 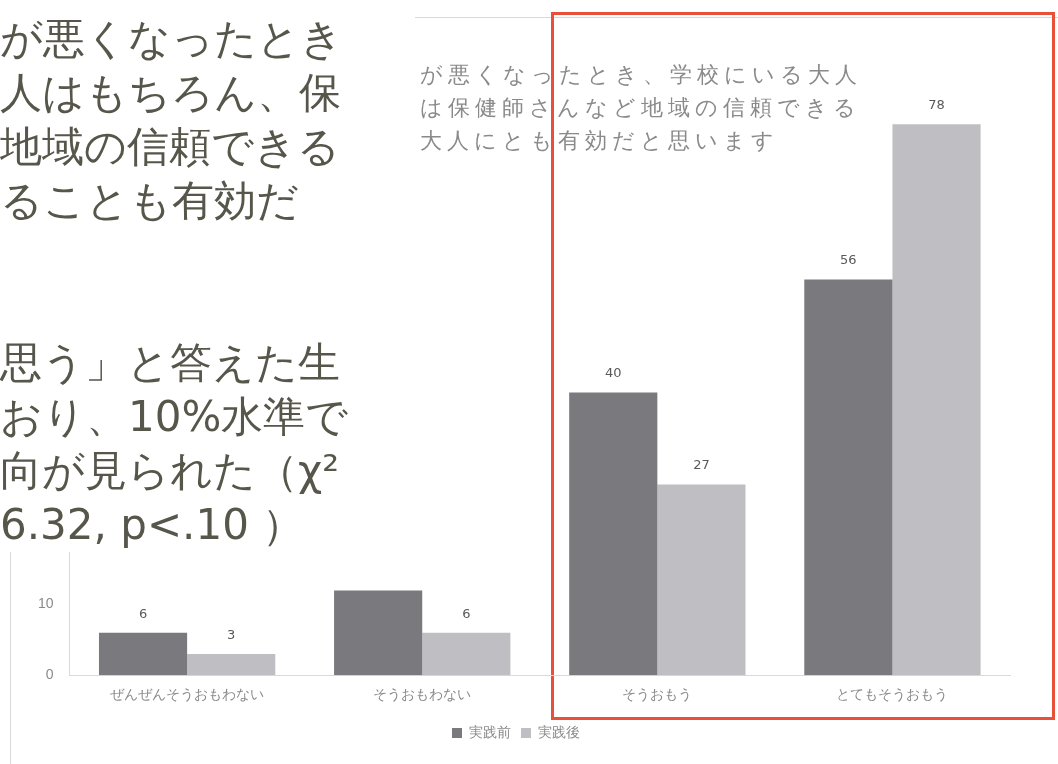 I want to click on y-tick-label: 0, so click(x=49, y=674).